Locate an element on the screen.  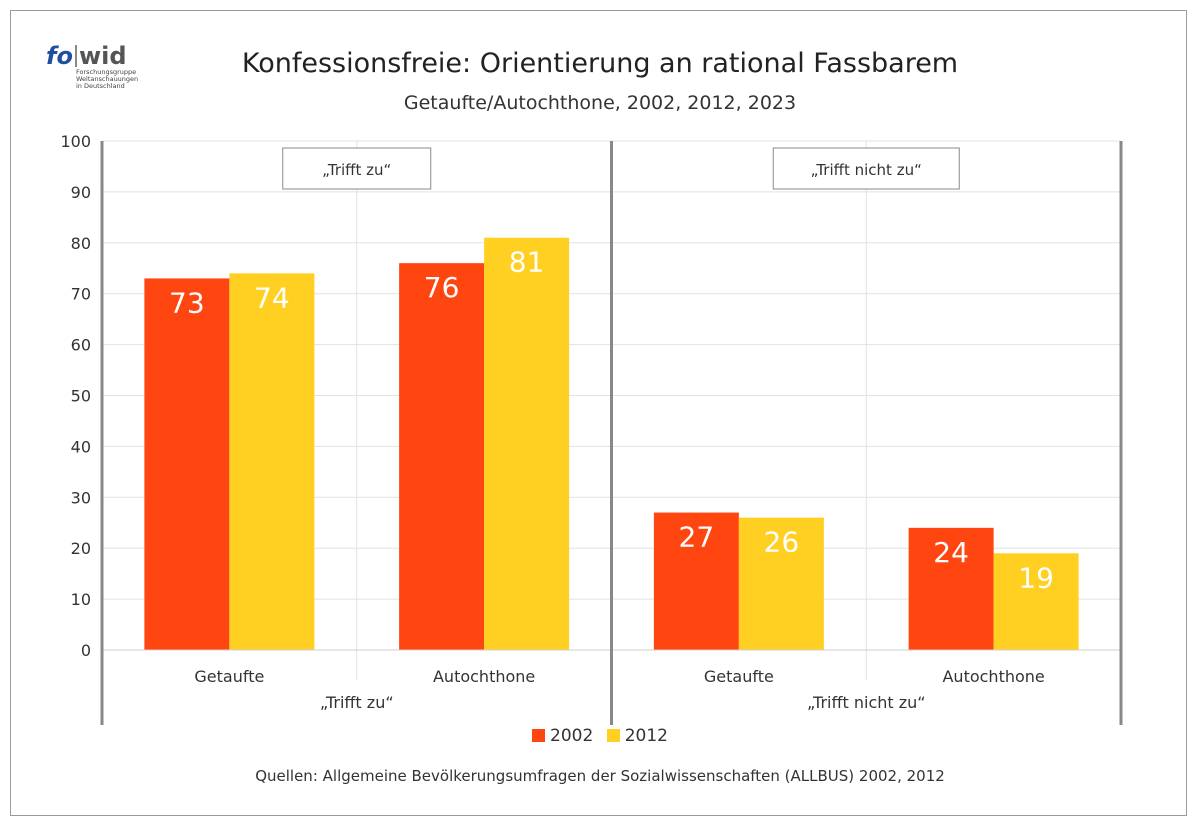
logo-separator is located at coordinates (75, 56).